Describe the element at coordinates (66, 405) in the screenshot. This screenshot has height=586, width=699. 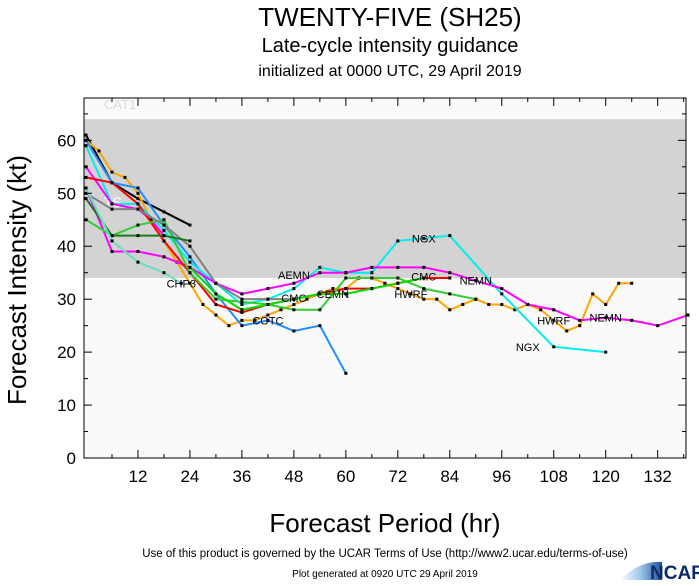
I see `y-tick-label: 10` at that location.